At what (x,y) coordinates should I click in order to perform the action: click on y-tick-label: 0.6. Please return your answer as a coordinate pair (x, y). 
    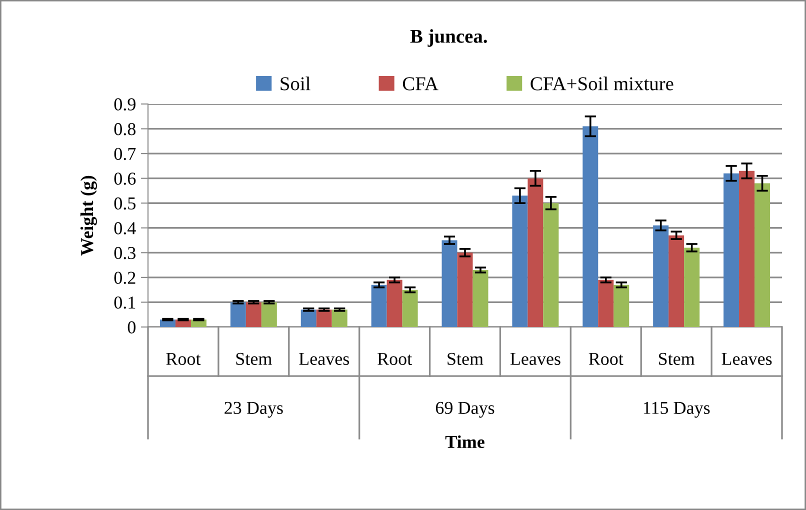
    Looking at the image, I should click on (125, 178).